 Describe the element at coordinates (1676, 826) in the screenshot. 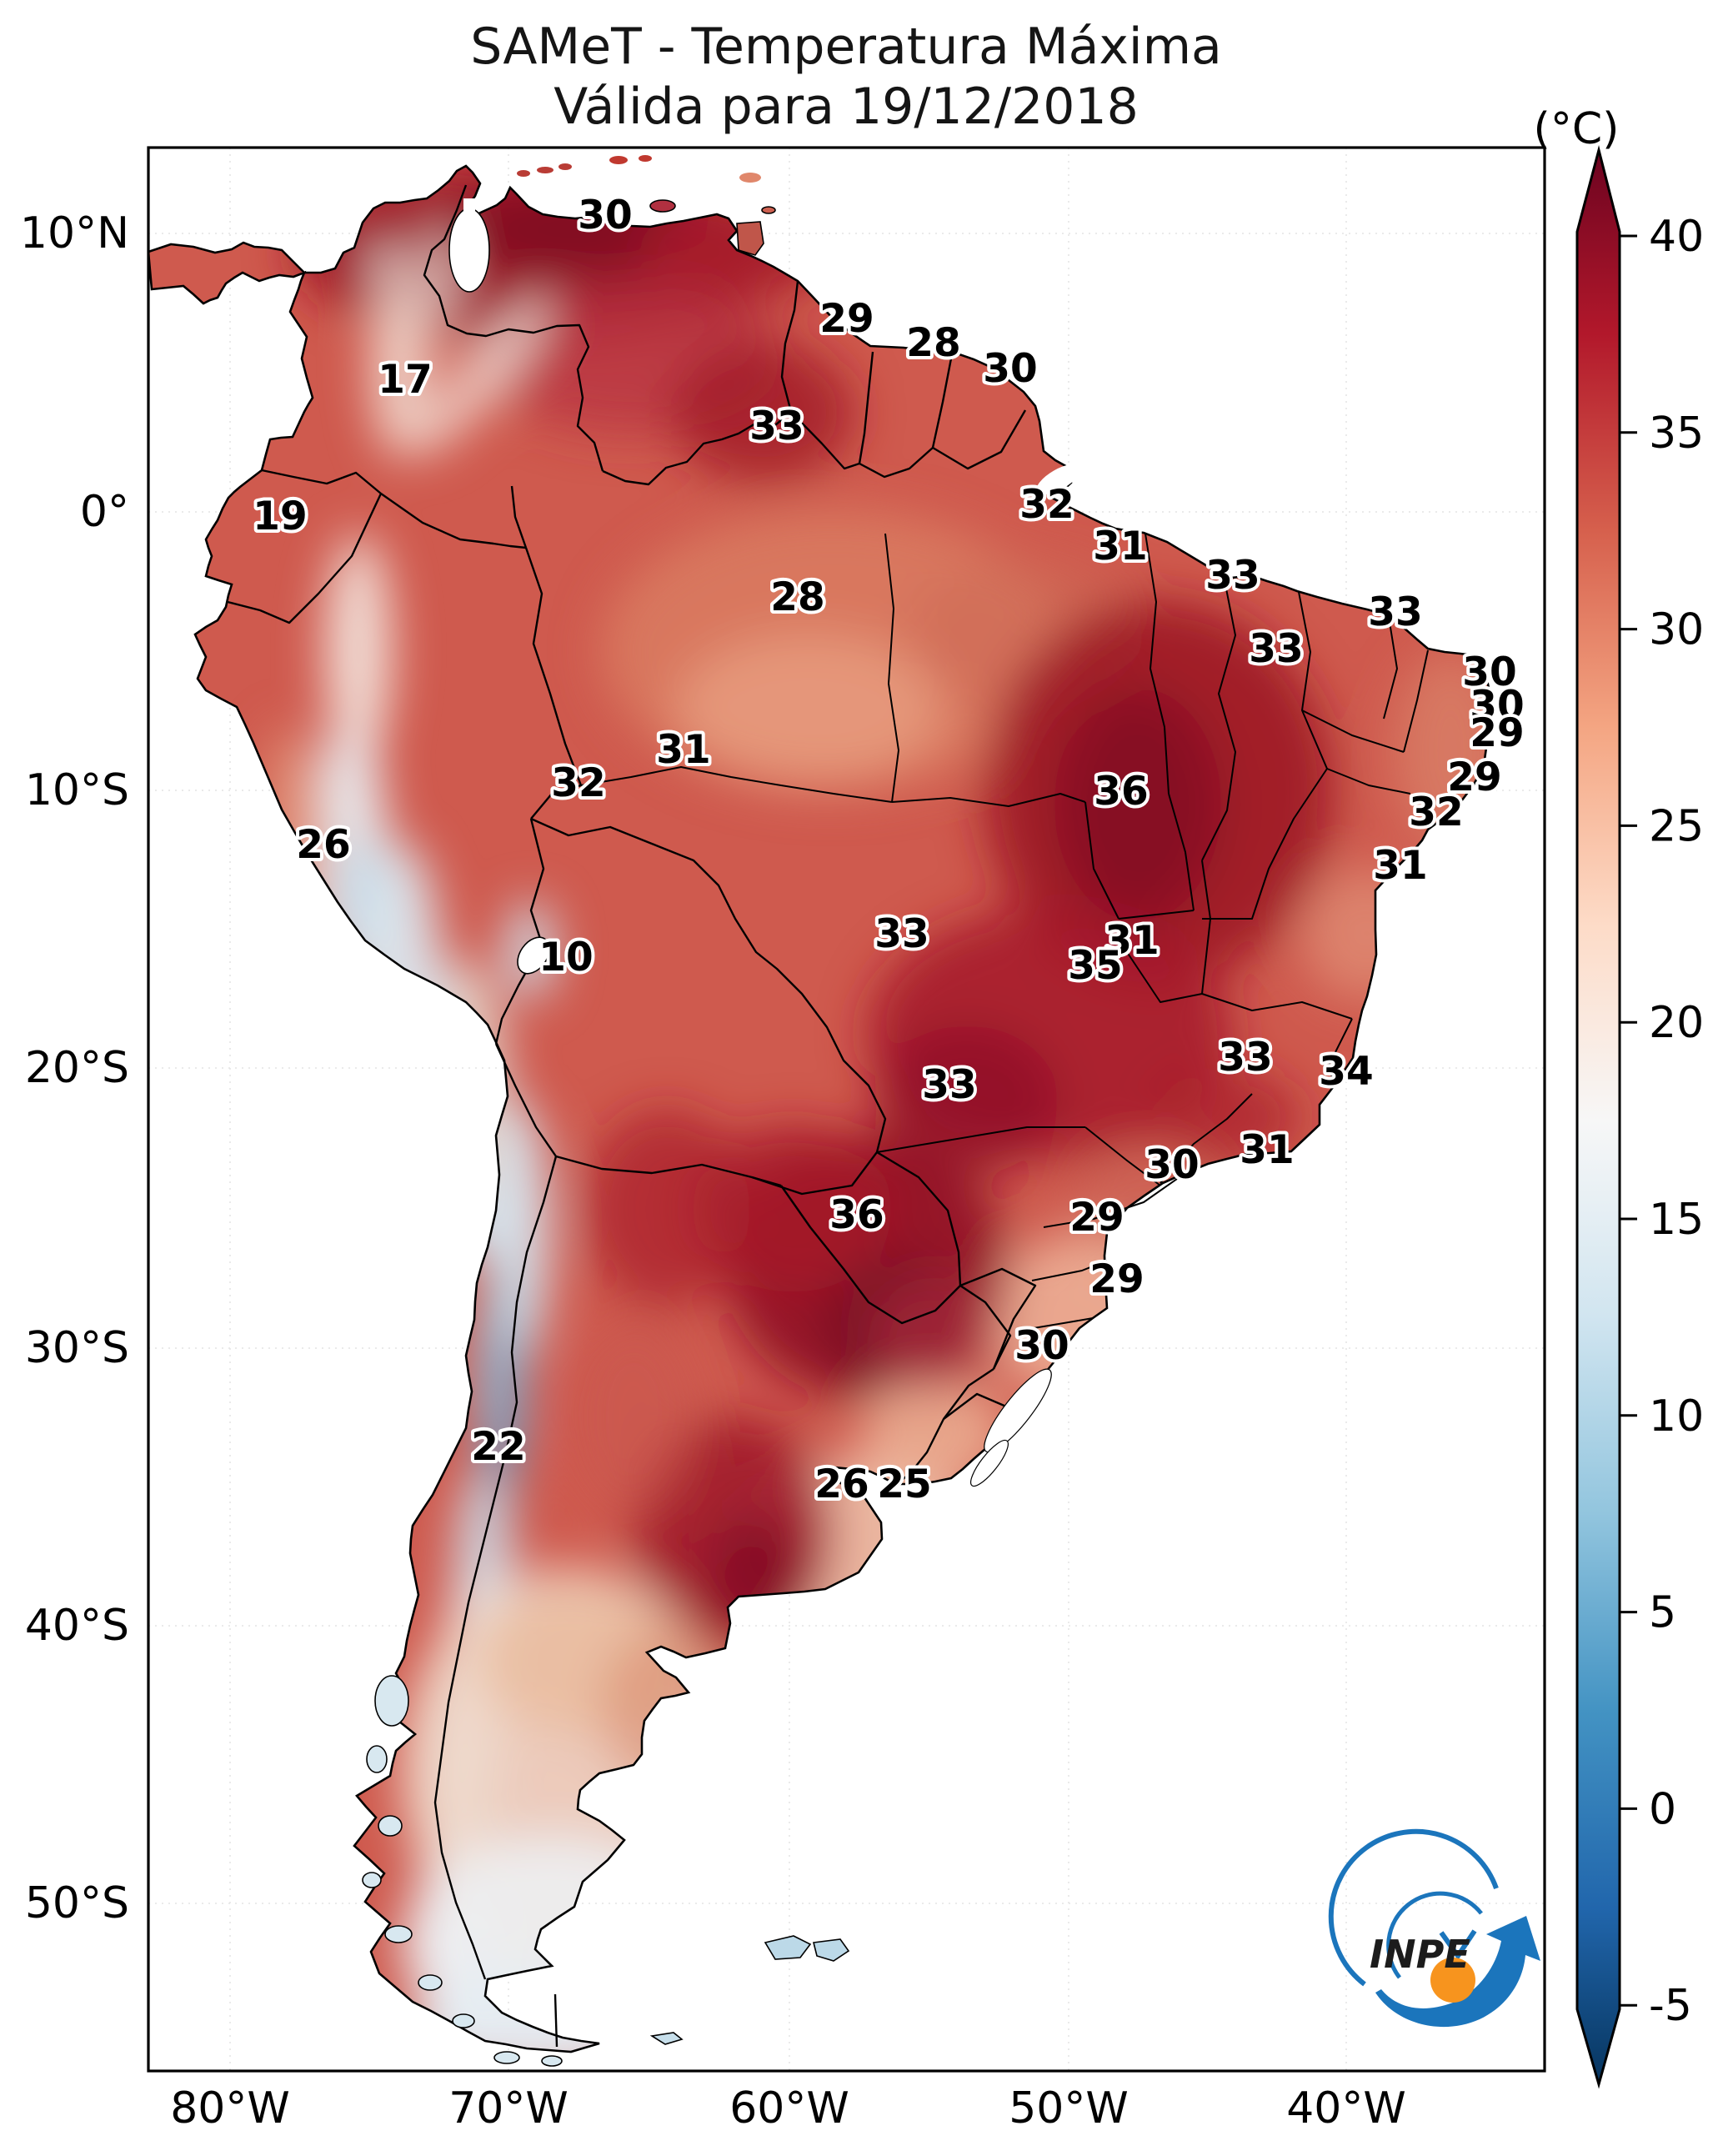

I see `colorbar-tick-label: 25` at that location.